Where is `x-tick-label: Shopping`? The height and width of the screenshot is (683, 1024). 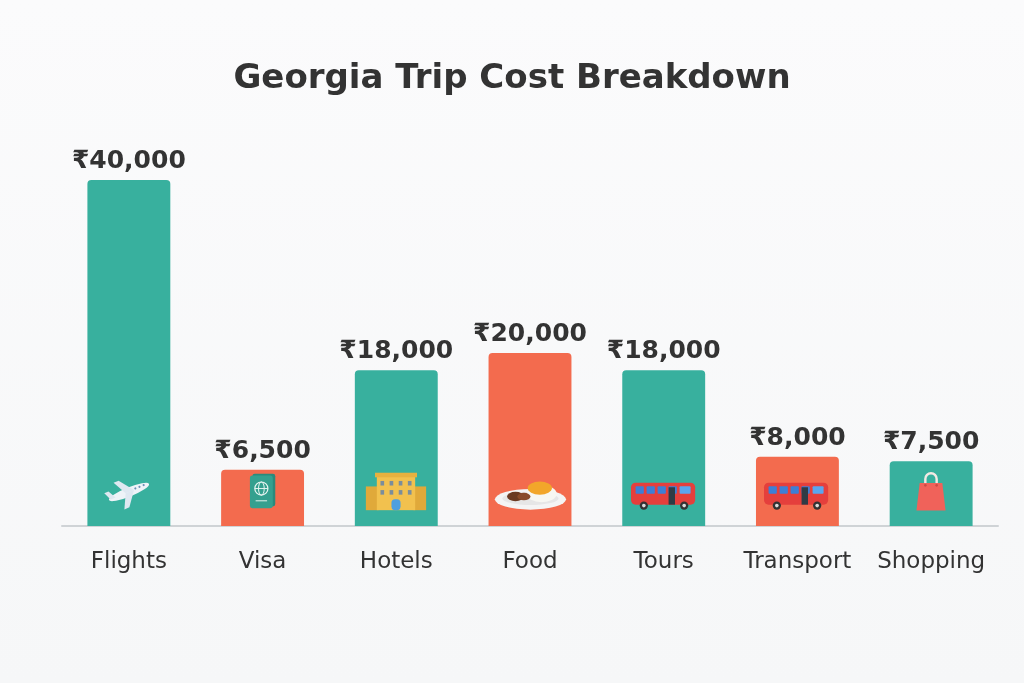
x-tick-label: Shopping is located at coordinates (931, 559).